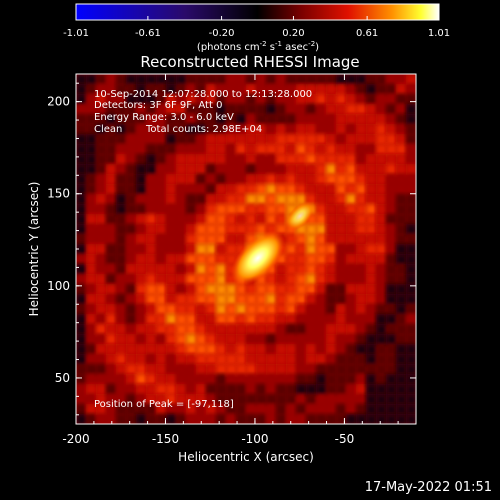  What do you see at coordinates (345, 439) in the screenshot?
I see `x-tick-label: -50` at bounding box center [345, 439].